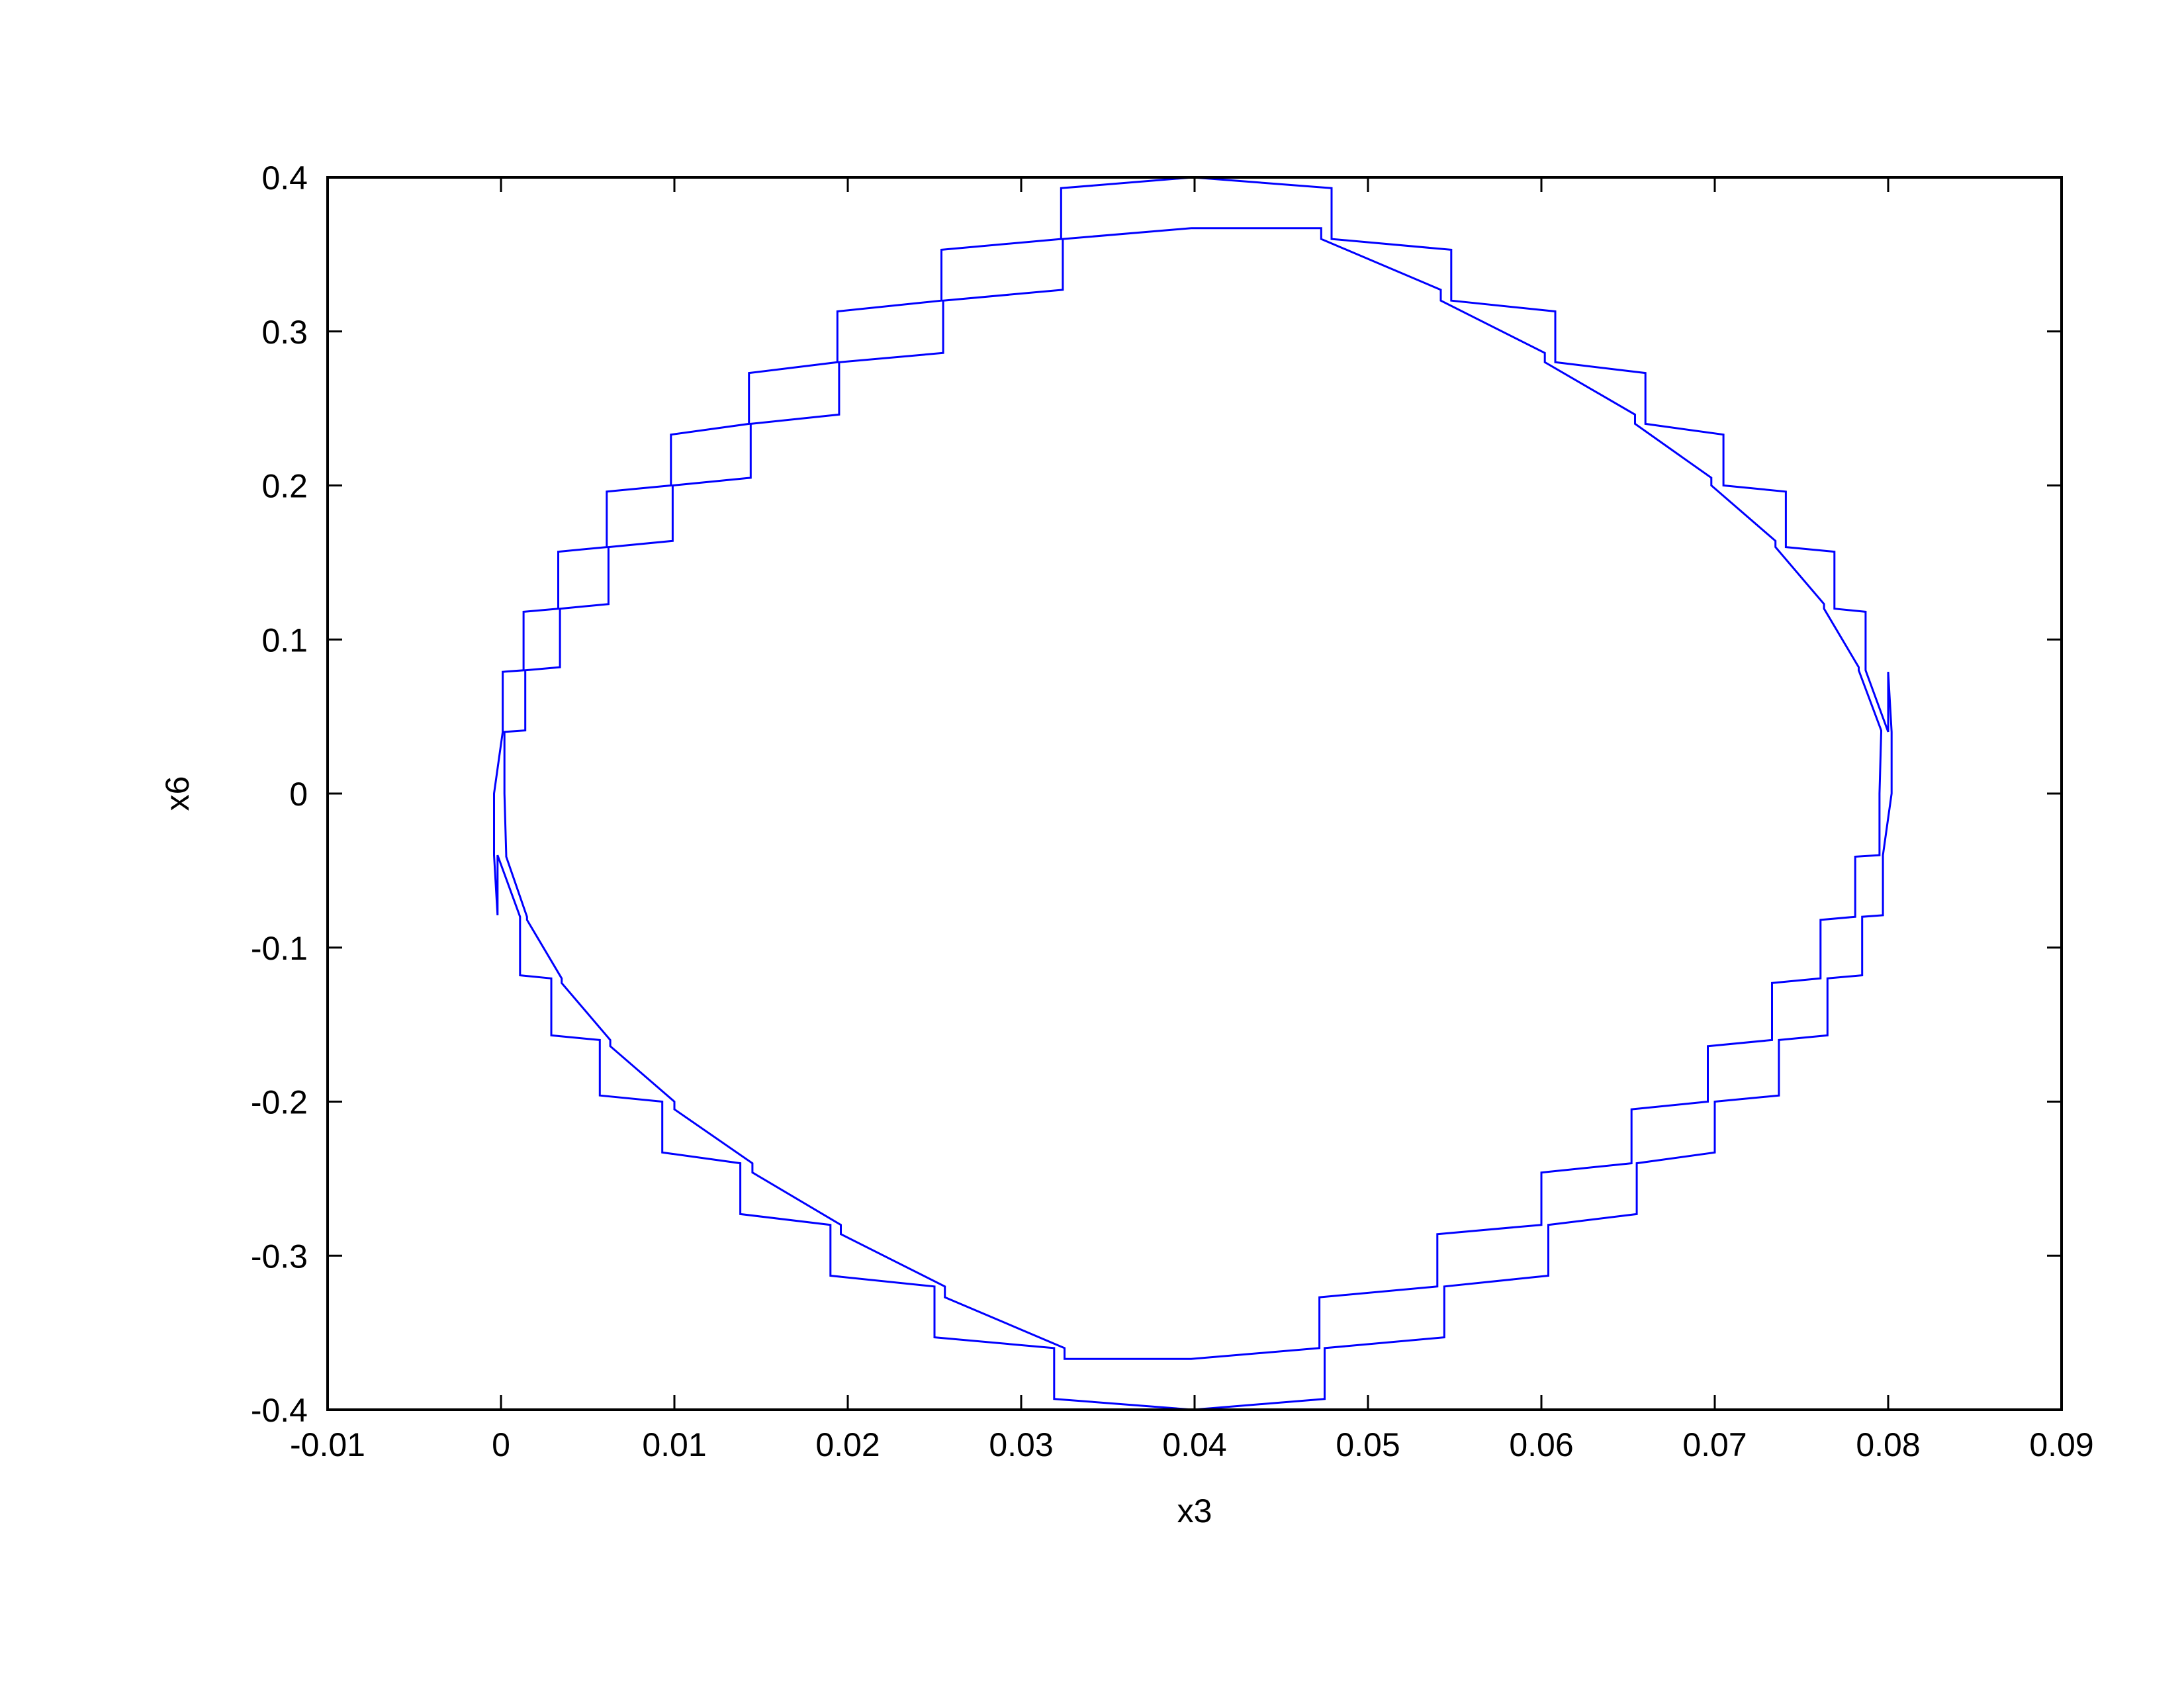 The height and width of the screenshot is (1691, 2184). I want to click on y-tick-label: 0.4, so click(284, 178).